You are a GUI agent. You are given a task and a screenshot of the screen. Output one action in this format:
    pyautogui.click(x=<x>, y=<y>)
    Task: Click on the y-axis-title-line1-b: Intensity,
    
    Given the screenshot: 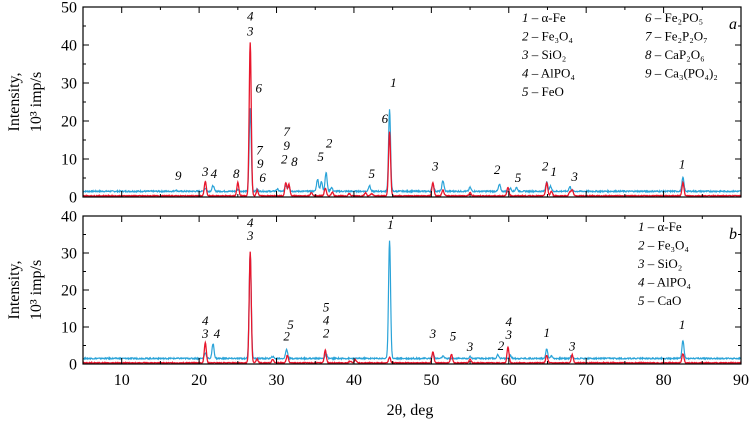 What is the action you would take?
    pyautogui.click(x=14, y=290)
    